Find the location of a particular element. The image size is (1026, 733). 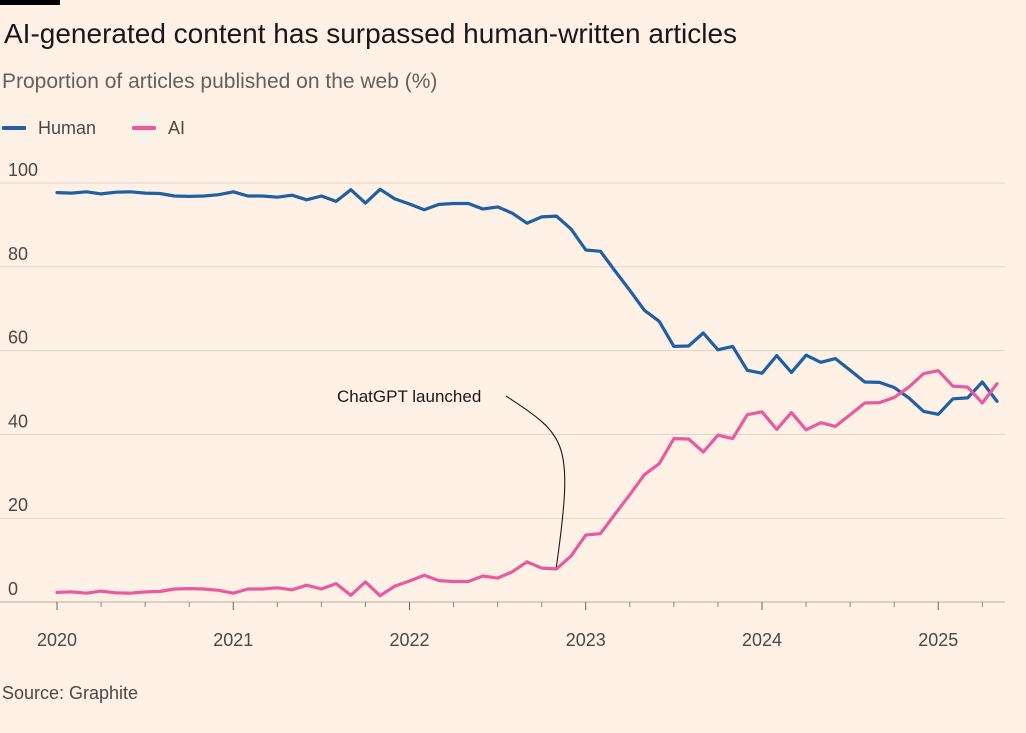

legend-label-human: Human is located at coordinates (67, 127).